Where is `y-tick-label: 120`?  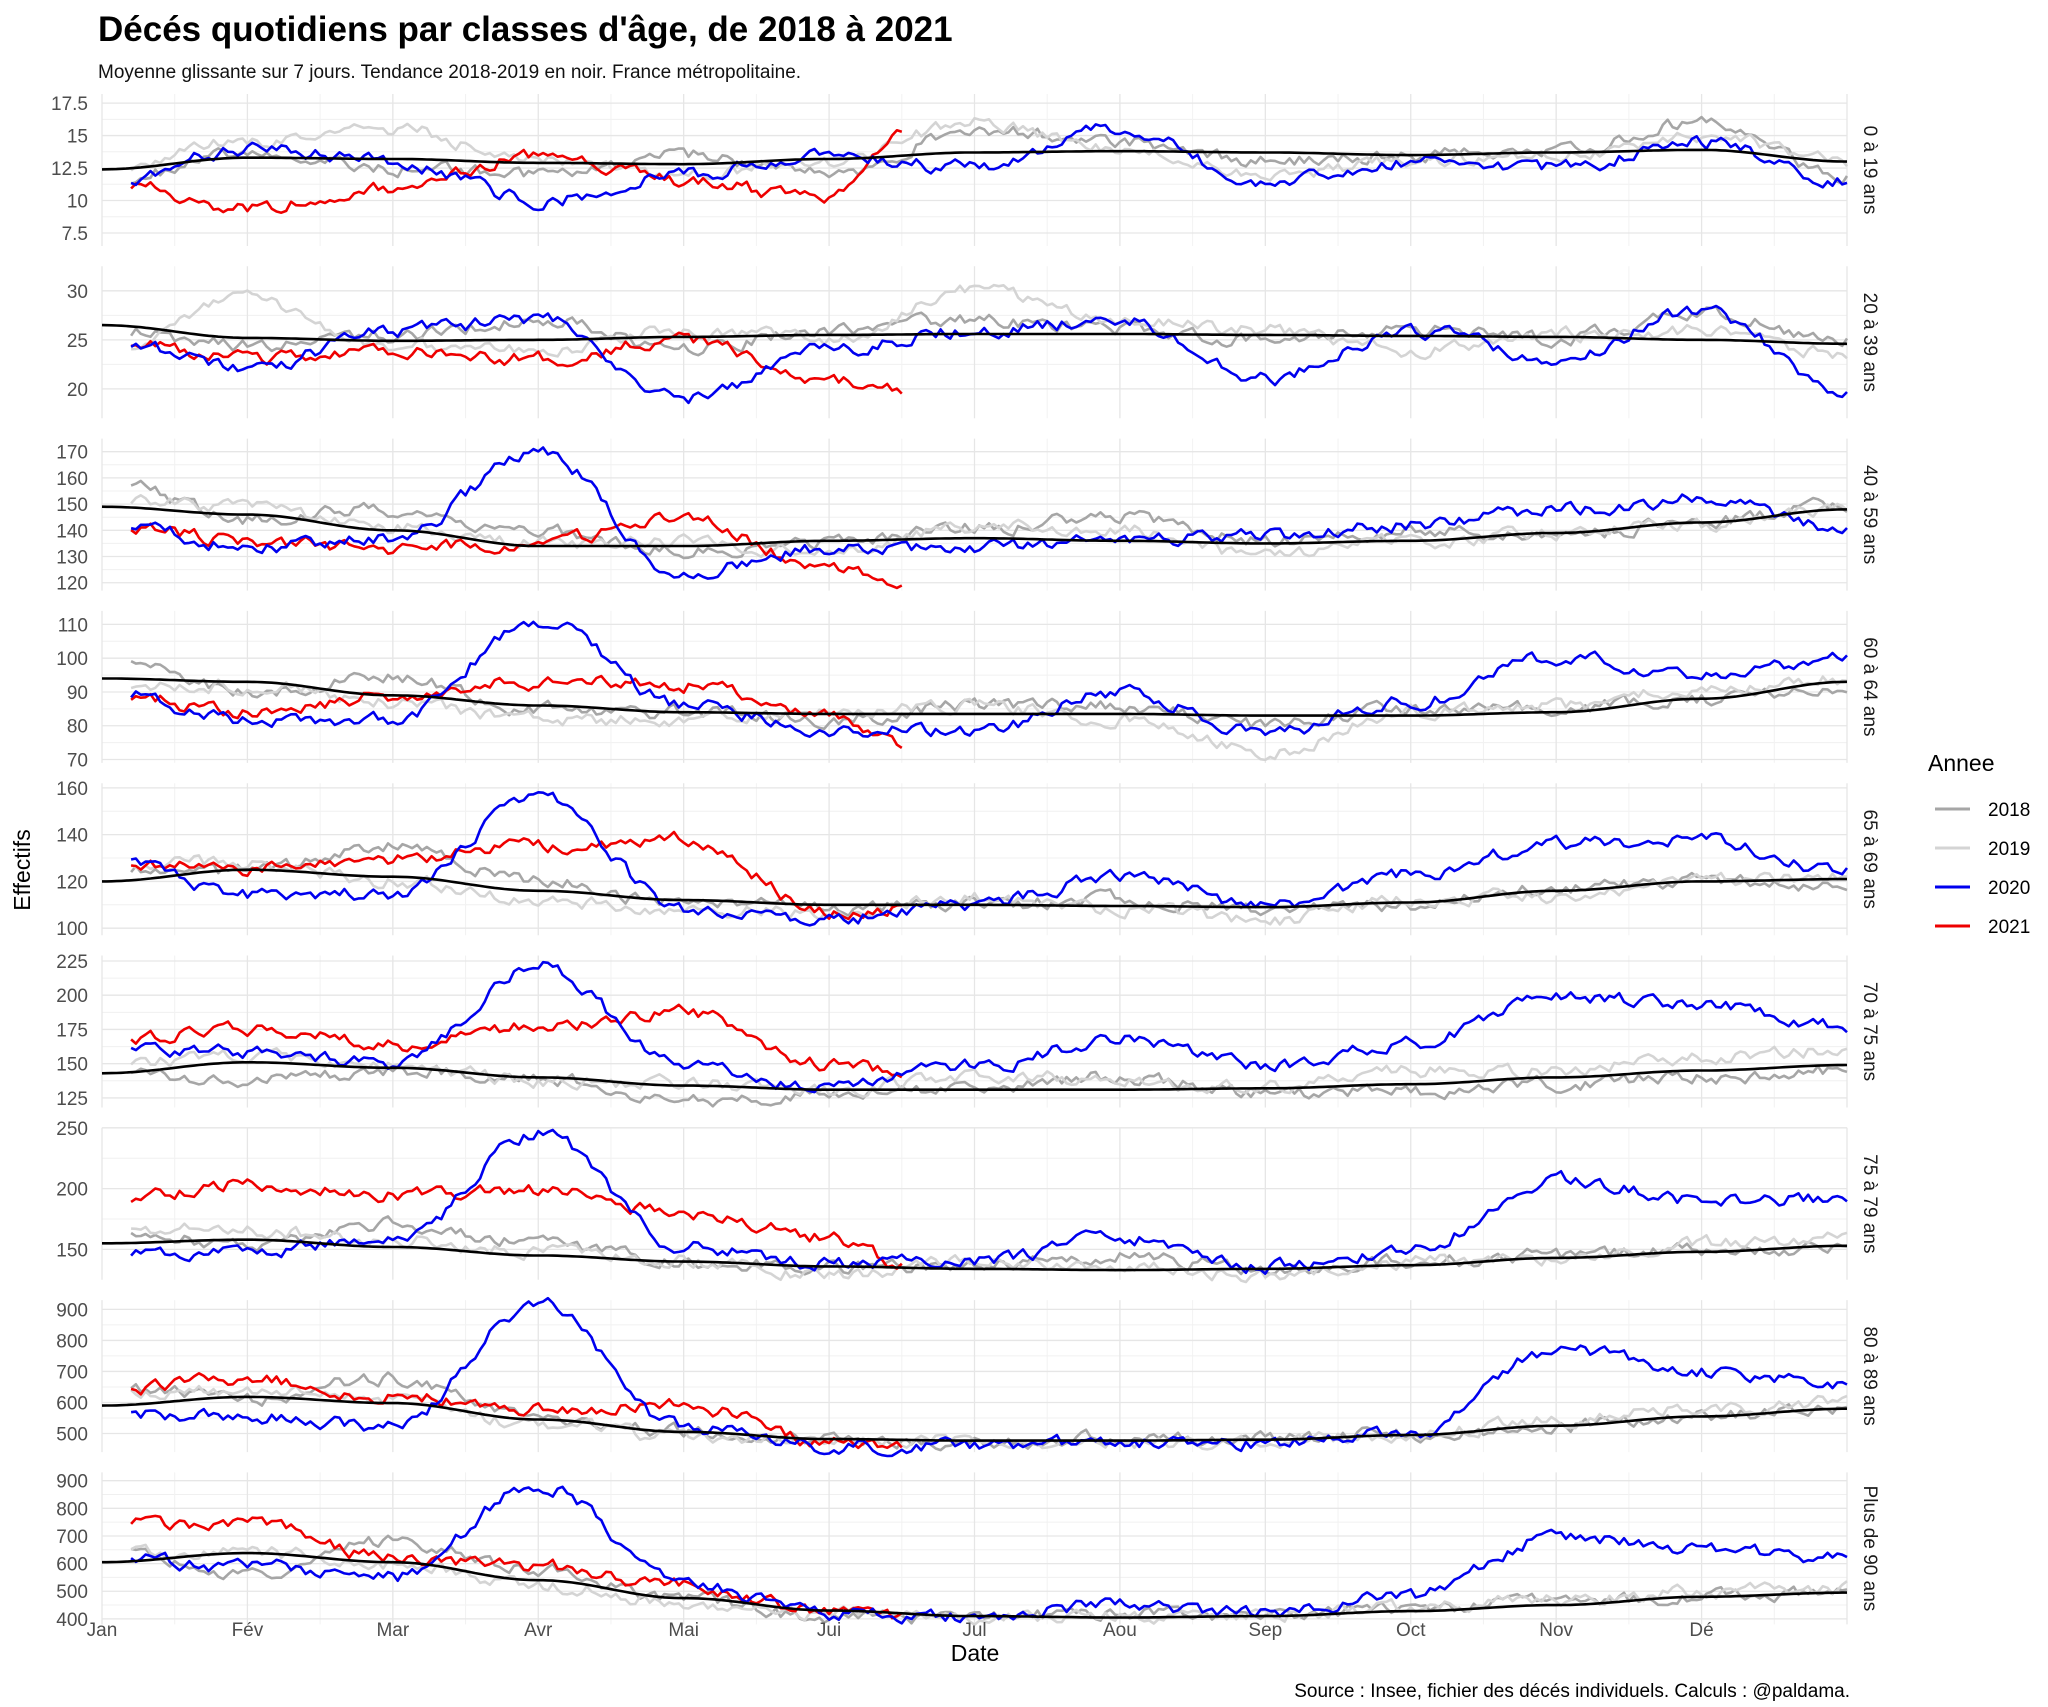 y-tick-label: 120 is located at coordinates (72, 584).